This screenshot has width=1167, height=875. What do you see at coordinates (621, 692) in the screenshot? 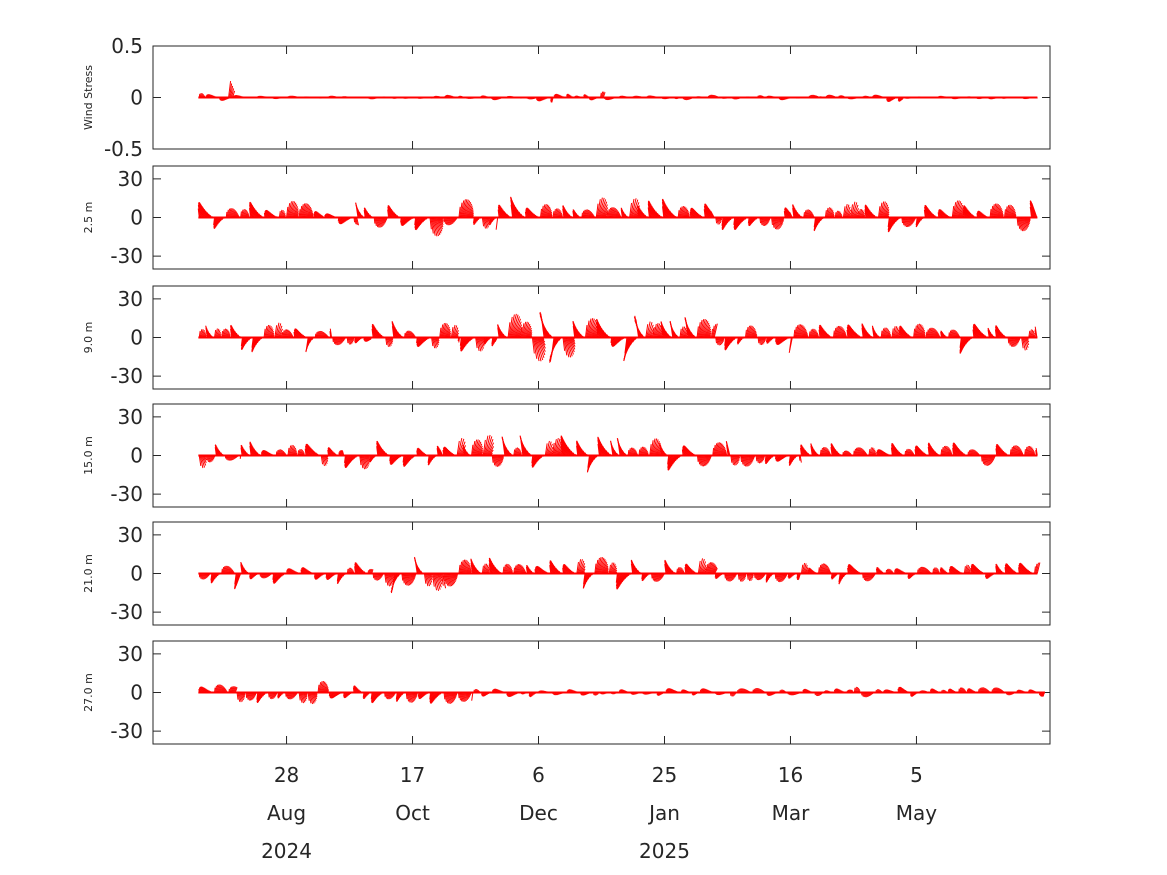
I see `sticks-group` at bounding box center [621, 692].